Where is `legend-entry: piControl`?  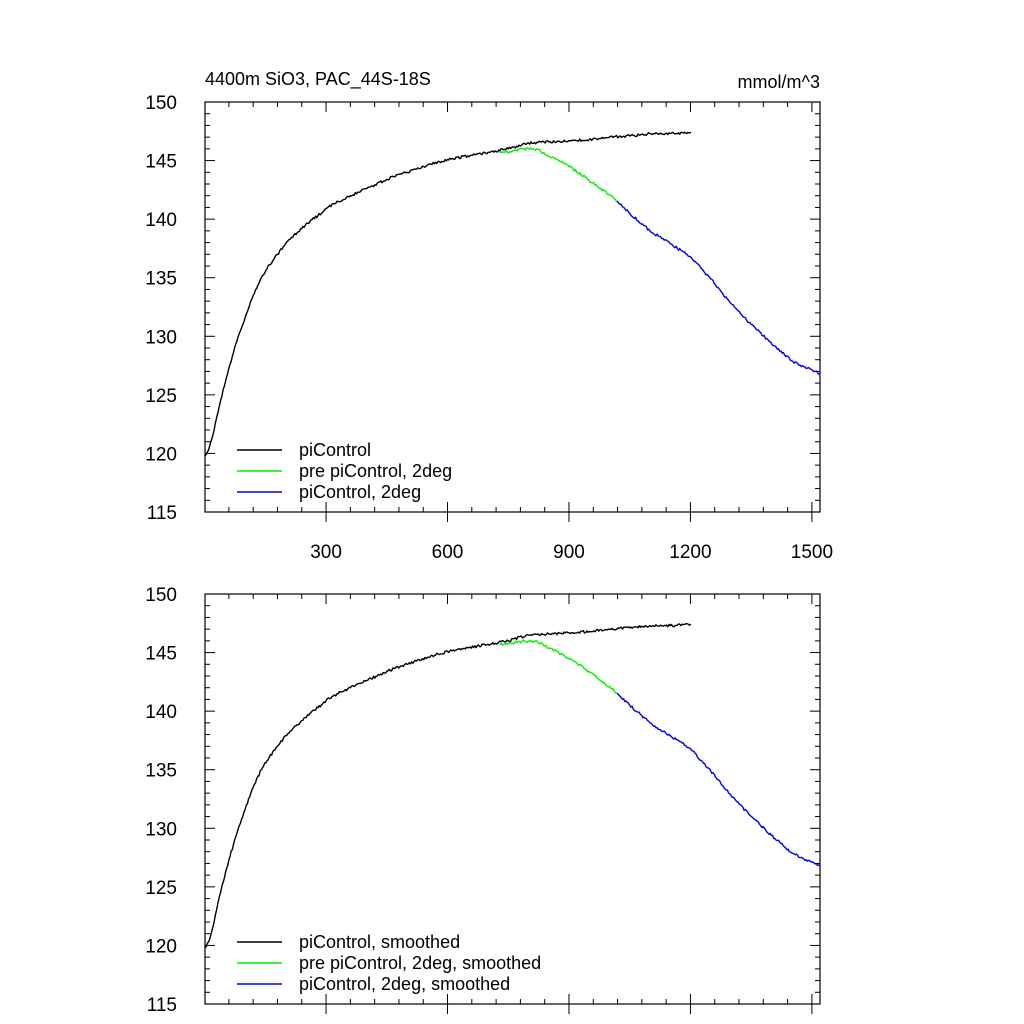
legend-entry: piControl is located at coordinates (335, 450).